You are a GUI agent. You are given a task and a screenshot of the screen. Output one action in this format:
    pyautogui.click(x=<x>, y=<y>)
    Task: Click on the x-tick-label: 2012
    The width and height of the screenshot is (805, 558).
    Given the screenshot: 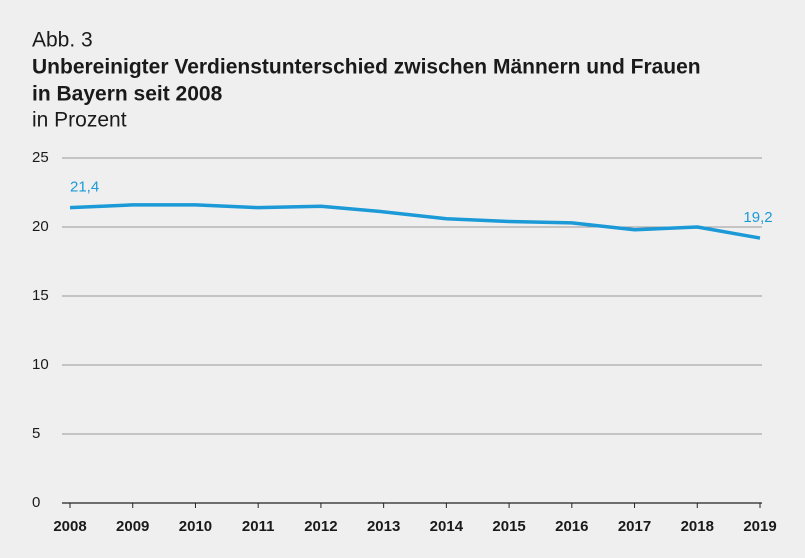 What is the action you would take?
    pyautogui.click(x=320, y=526)
    